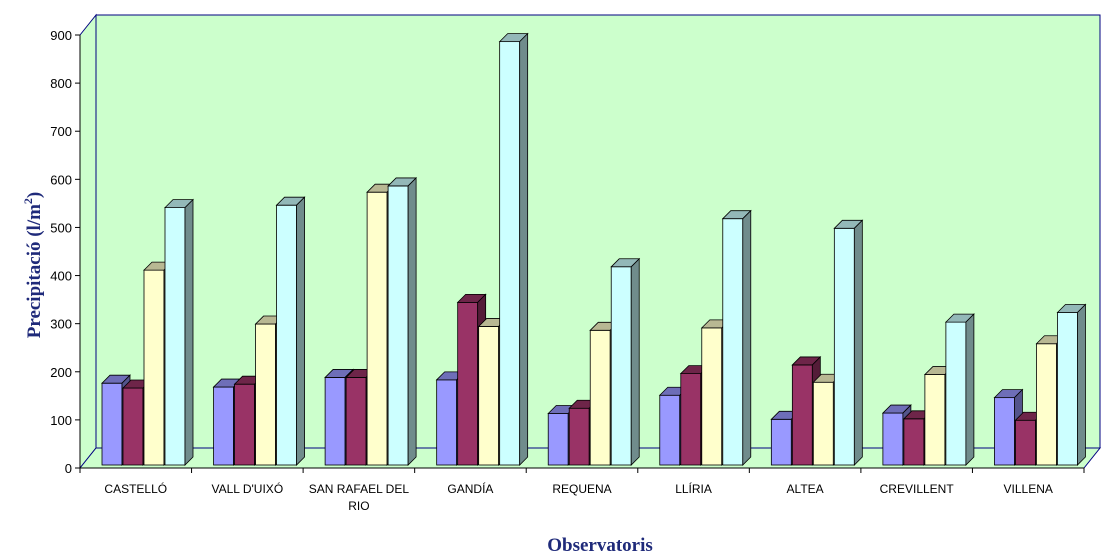 The width and height of the screenshot is (1120, 560). I want to click on y-tick-label: 100, so click(61, 420).